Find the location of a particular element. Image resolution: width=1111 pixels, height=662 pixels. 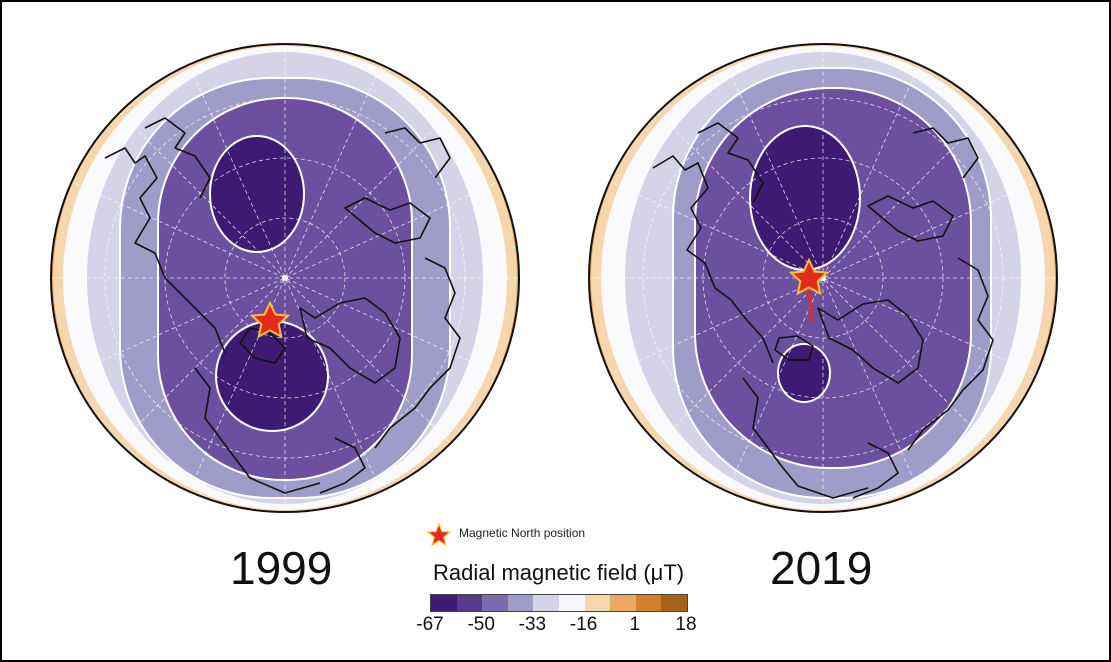

legend-star-icon is located at coordinates (439, 535).